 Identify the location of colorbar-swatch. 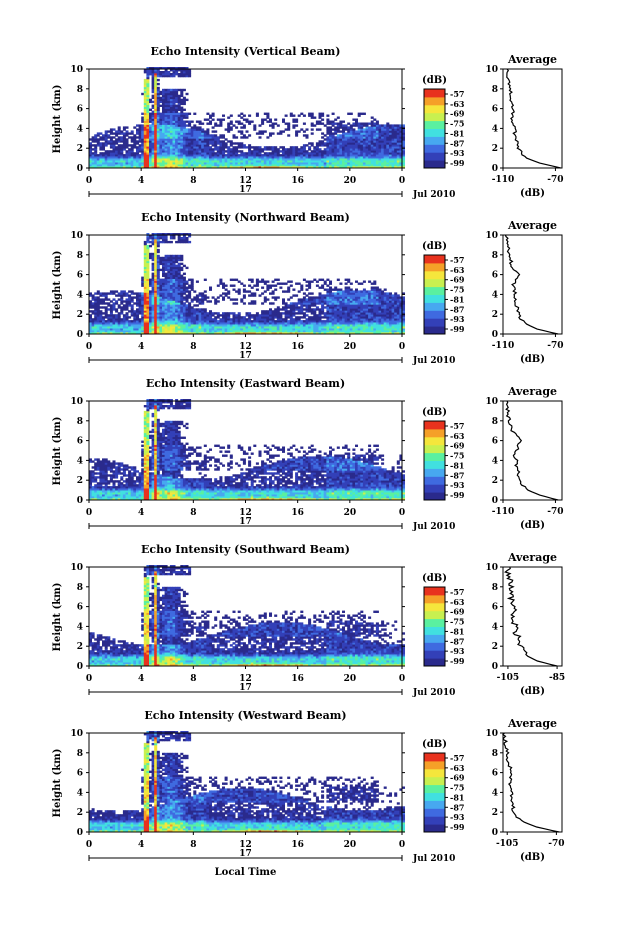
(434, 140).